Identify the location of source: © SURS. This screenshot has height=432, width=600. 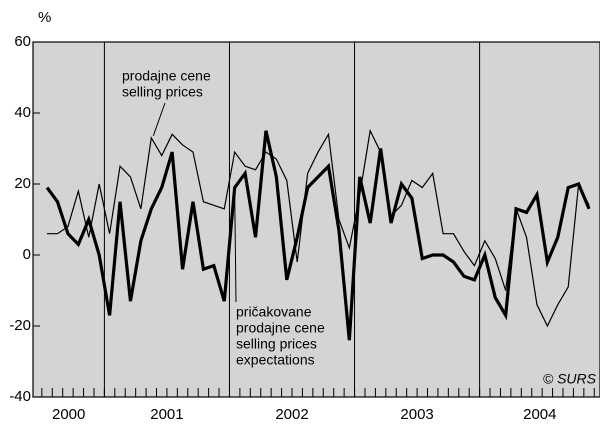
(570, 379).